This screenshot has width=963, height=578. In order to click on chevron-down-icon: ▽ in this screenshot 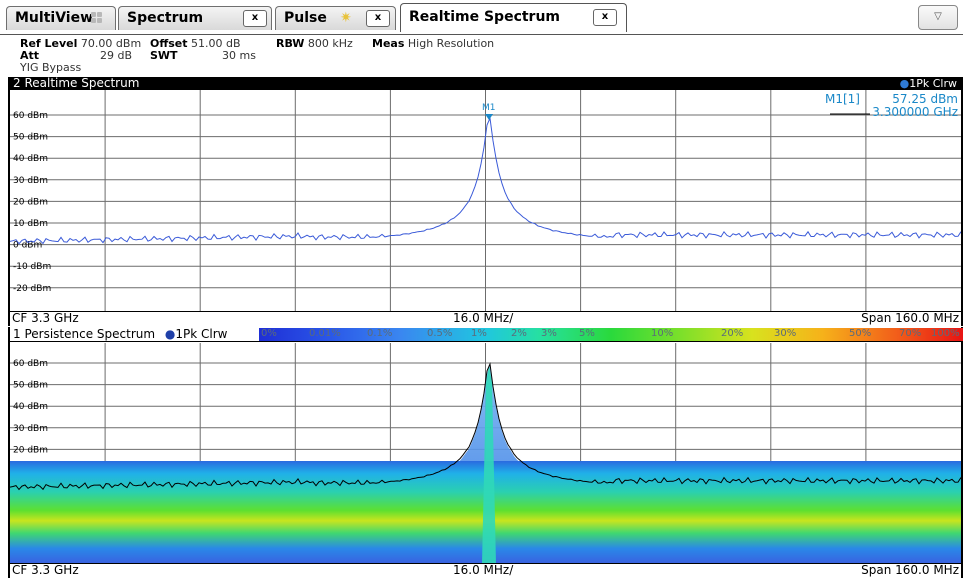, I will do `click(938, 16)`.